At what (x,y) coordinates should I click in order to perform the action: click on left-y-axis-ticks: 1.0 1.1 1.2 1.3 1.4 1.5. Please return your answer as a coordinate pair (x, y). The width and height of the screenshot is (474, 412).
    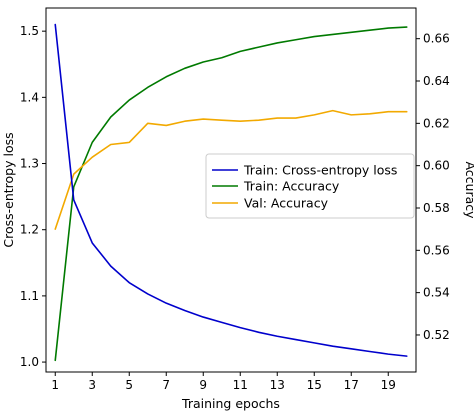
    Looking at the image, I should click on (33, 196).